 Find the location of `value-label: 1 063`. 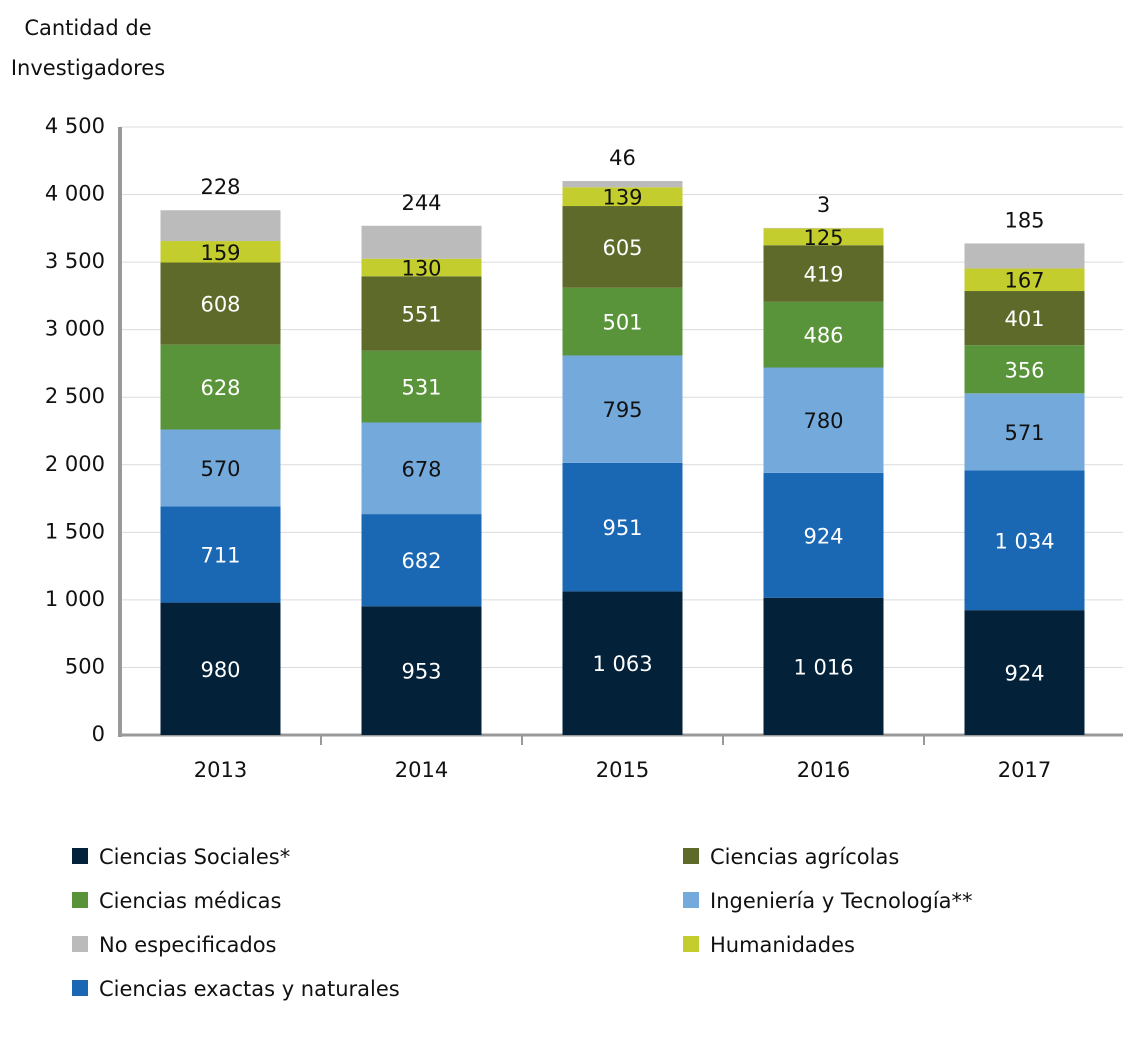

value-label: 1 063 is located at coordinates (622, 664).